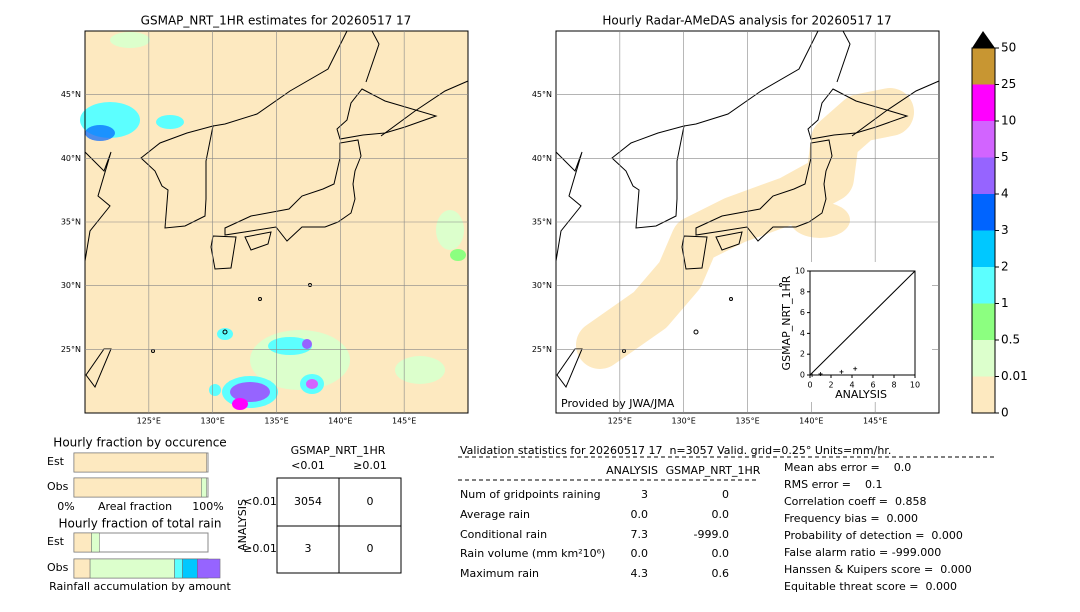 This screenshot has height=612, width=1080. Describe the element at coordinates (830, 385) in the screenshot. I see `x-tick-label: 2` at that location.